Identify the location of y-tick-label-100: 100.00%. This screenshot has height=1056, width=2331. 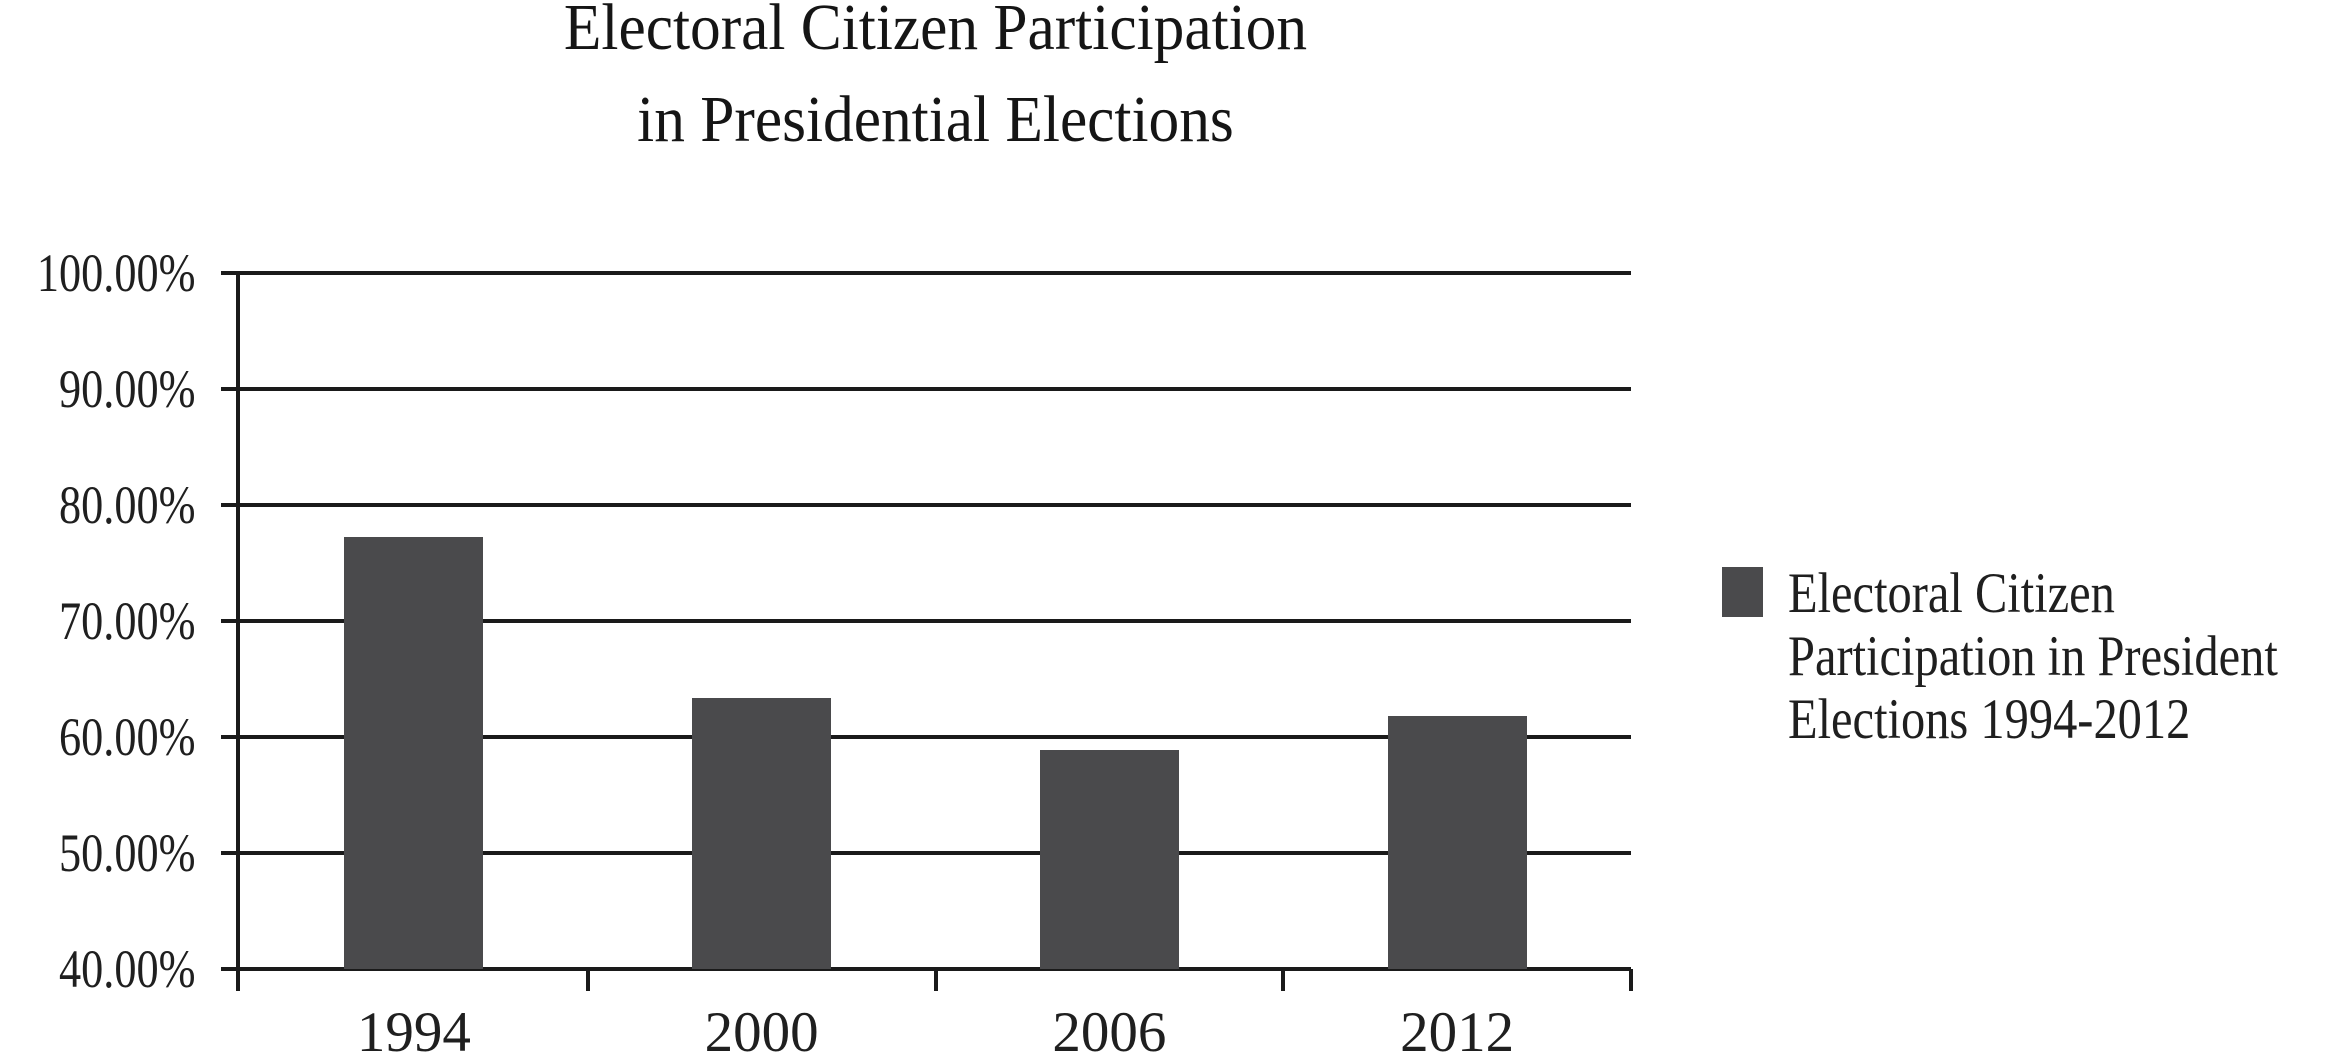
(115, 273).